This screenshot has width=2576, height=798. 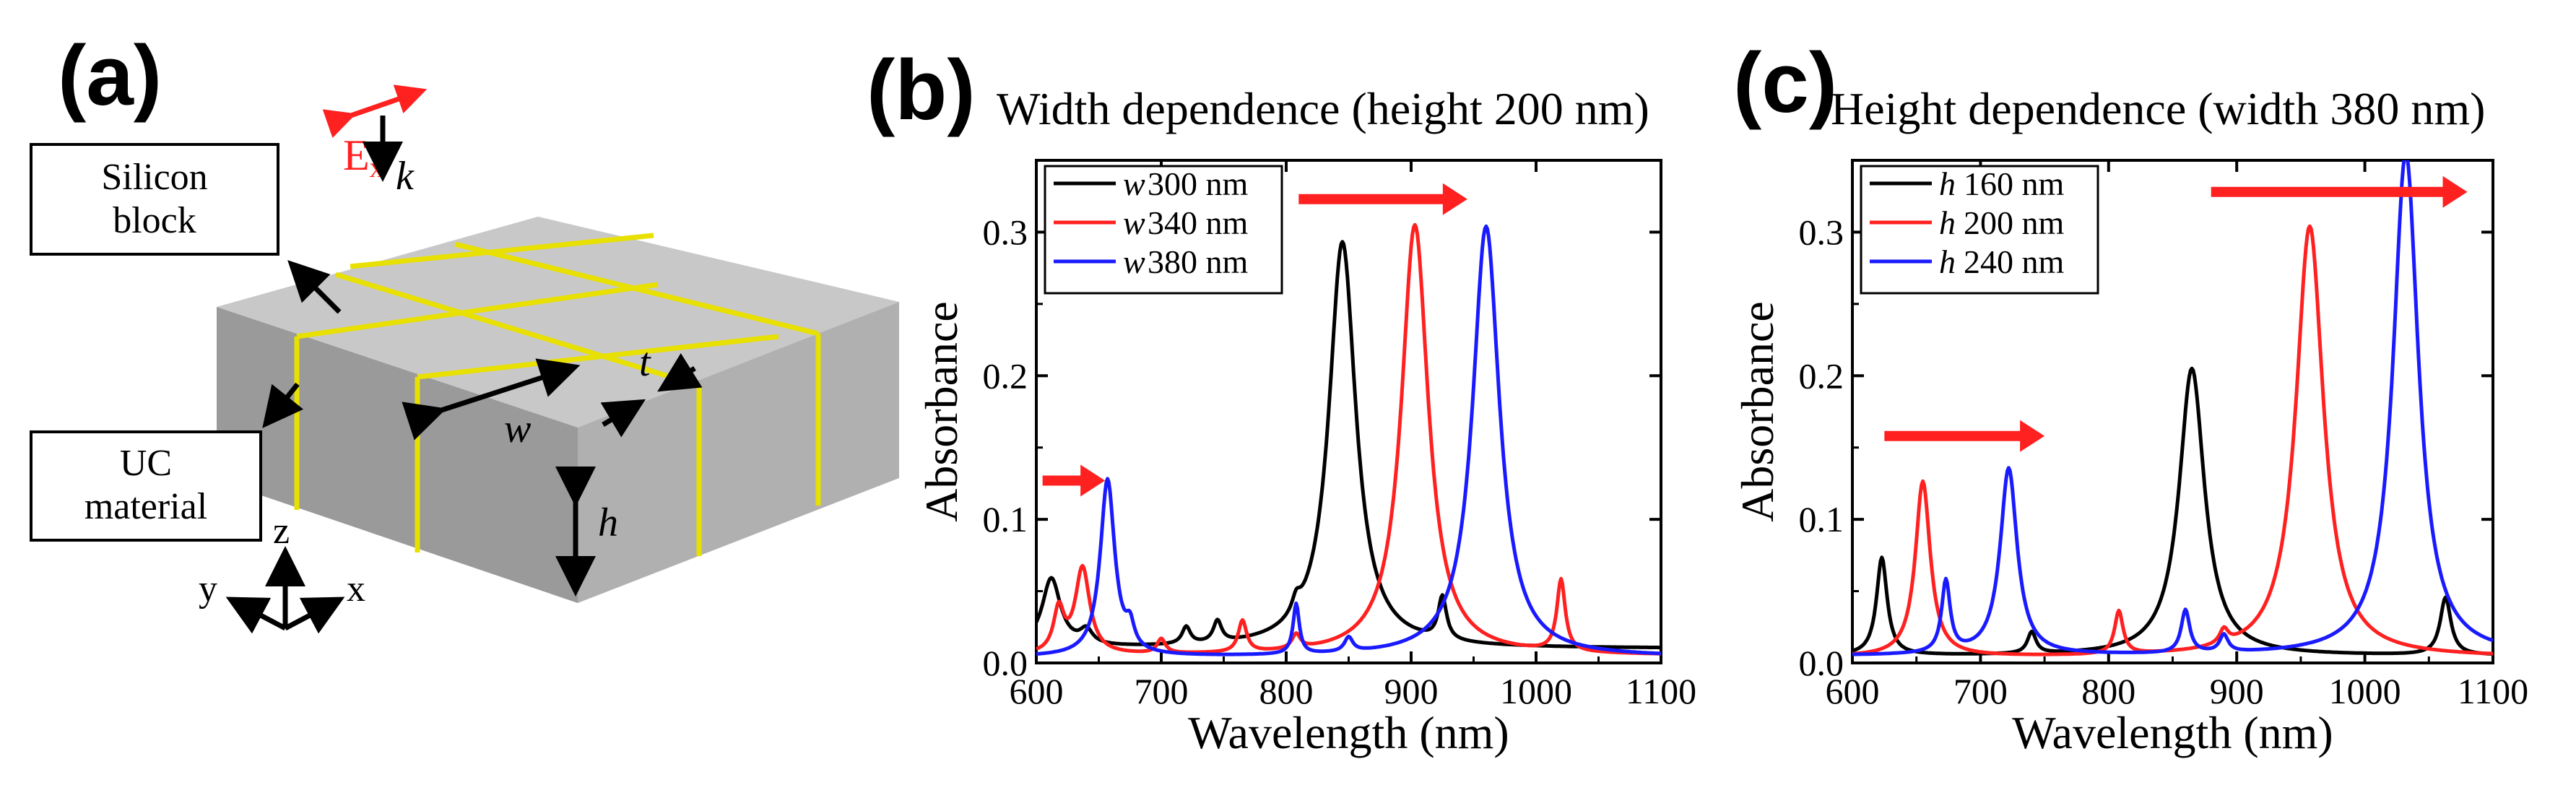 What do you see at coordinates (154, 177) in the screenshot?
I see `silicon-box-line1: Silicon` at bounding box center [154, 177].